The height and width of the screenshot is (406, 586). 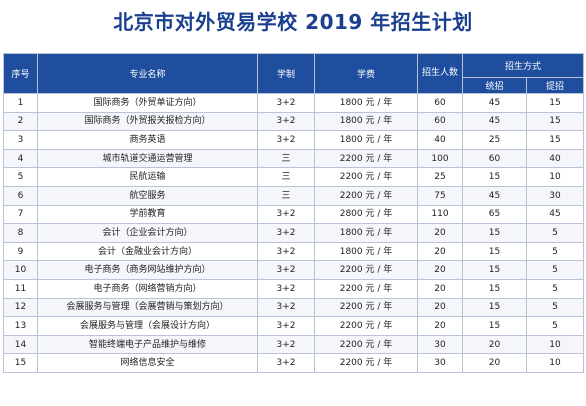 I want to click on cell-no: 12, so click(x=20, y=307).